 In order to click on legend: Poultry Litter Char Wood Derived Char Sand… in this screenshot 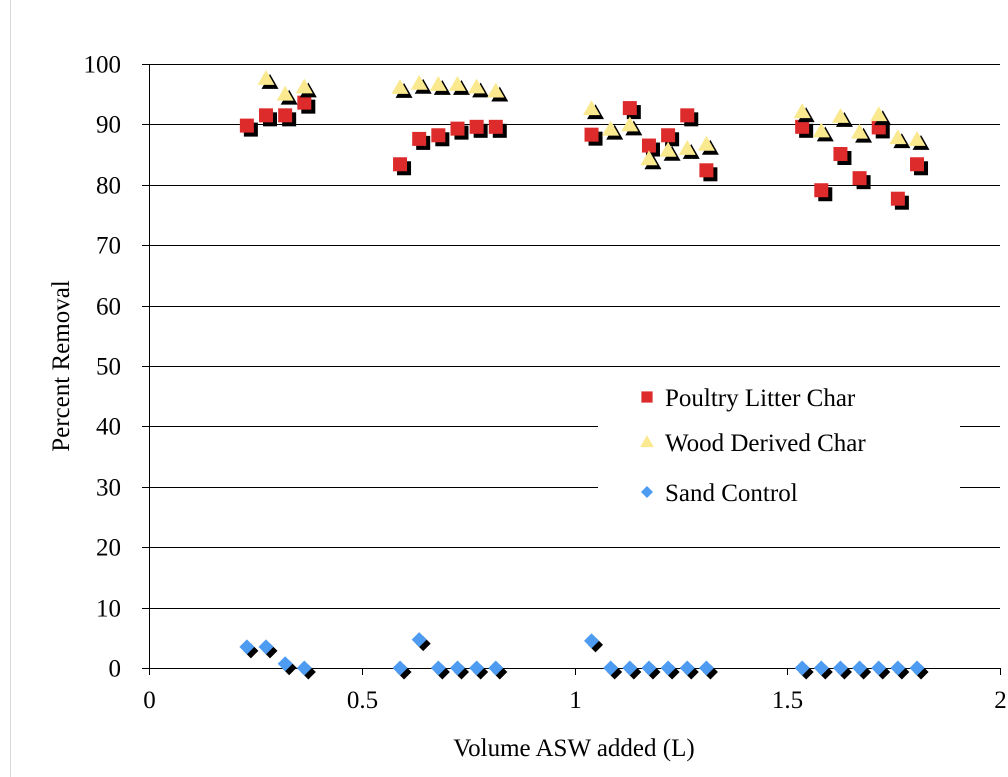, I will do `click(779, 441)`.